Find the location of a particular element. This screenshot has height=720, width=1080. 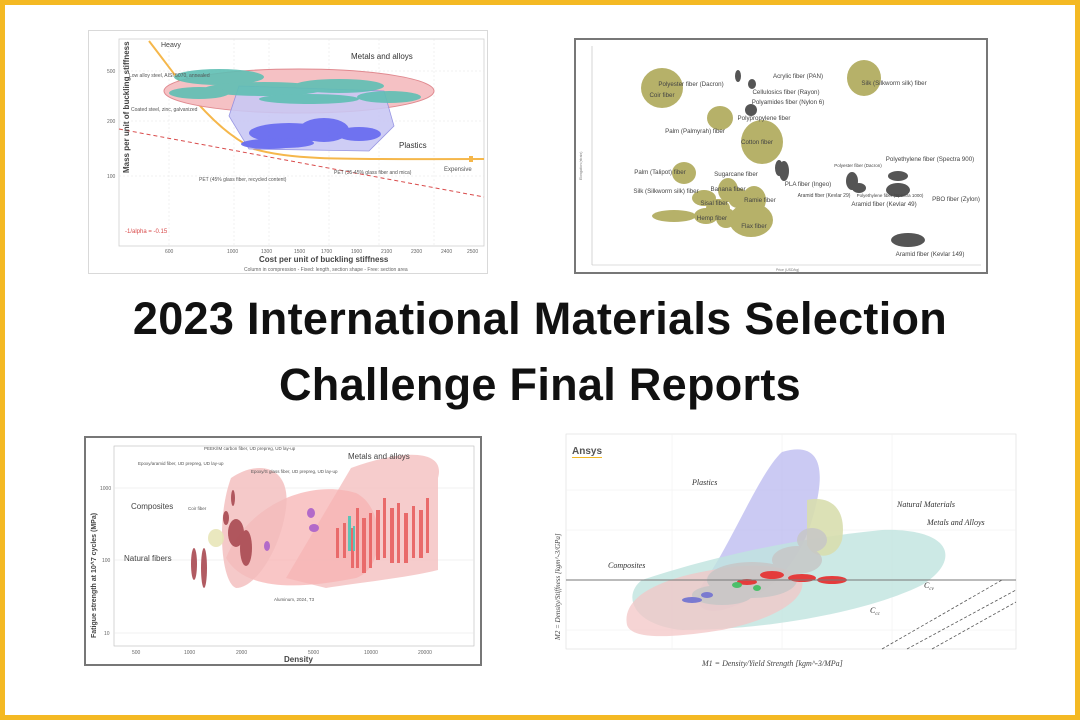

fiber-label: Banana fiber is located at coordinates (727, 189).